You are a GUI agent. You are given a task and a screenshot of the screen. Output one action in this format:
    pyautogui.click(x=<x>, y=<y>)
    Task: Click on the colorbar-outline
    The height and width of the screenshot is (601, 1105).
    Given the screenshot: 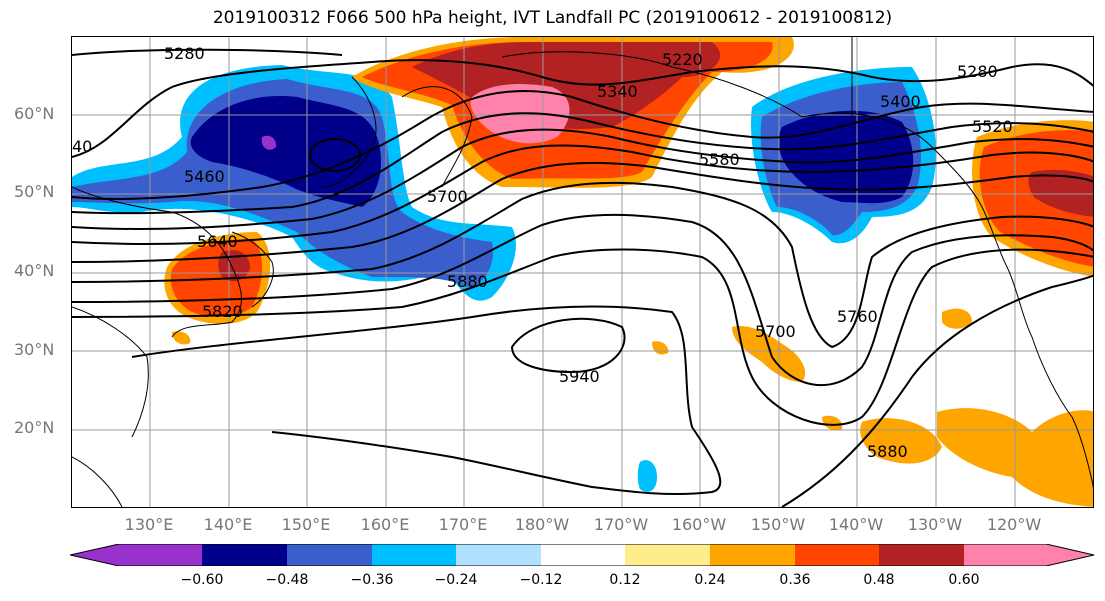 What is the action you would take?
    pyautogui.click(x=582, y=555)
    